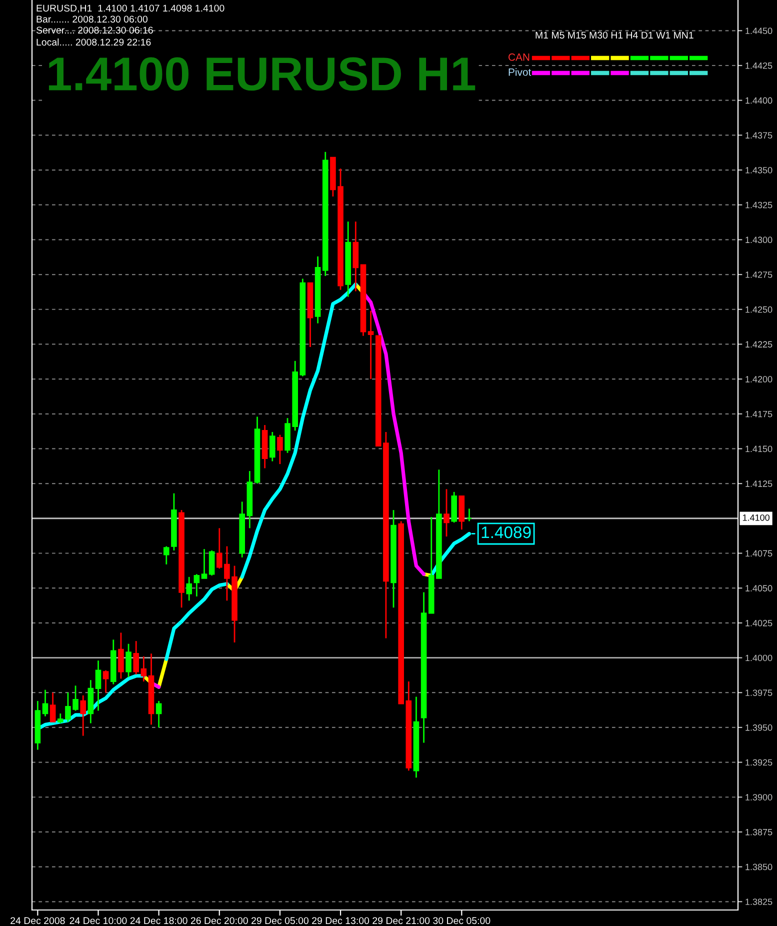 The image size is (777, 926). I want to click on annotation: Bar....... 2008.12.30 06:00, so click(92, 19).